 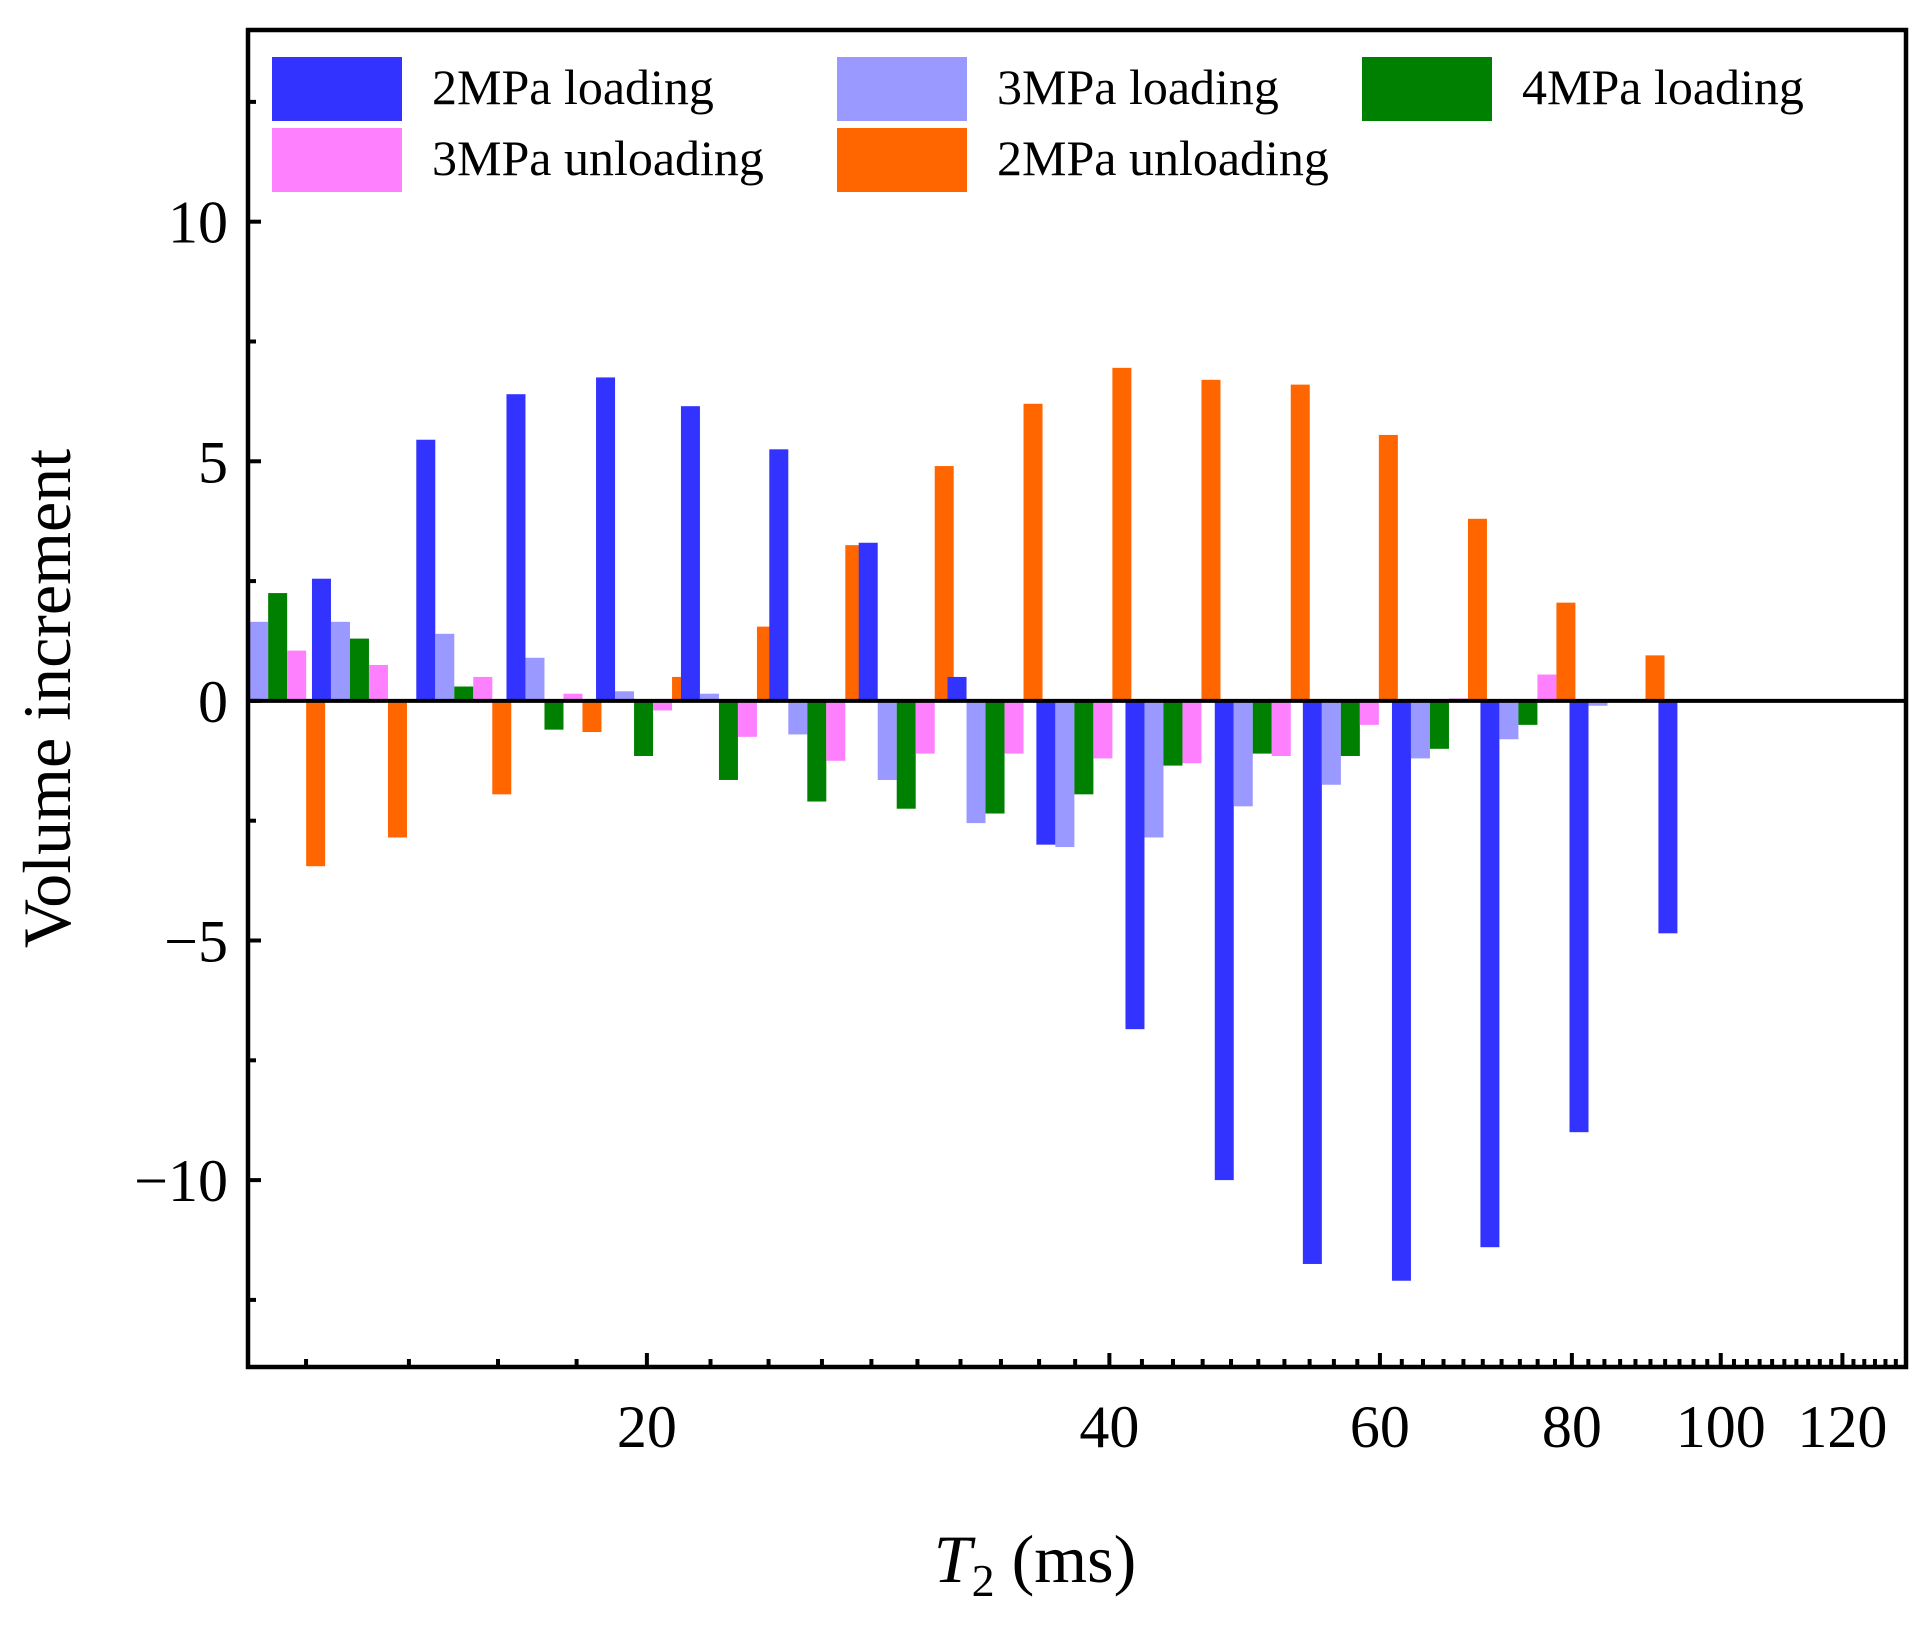 I want to click on bar-3mpa-loading-33.7, so click(x=976, y=762).